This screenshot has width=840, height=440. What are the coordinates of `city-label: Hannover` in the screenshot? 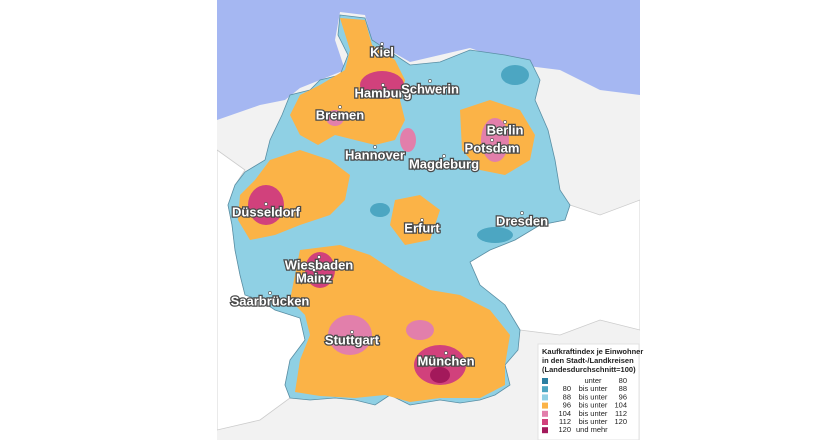 It's located at (375, 154).